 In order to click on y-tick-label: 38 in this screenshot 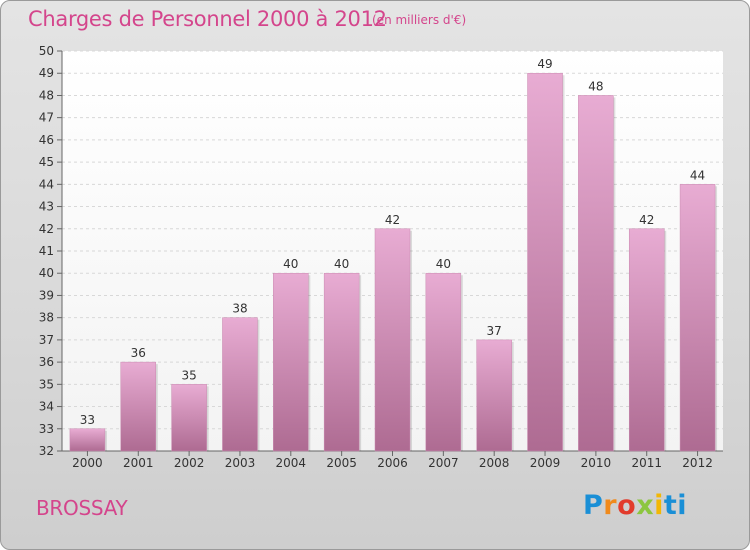, I will do `click(46, 318)`.